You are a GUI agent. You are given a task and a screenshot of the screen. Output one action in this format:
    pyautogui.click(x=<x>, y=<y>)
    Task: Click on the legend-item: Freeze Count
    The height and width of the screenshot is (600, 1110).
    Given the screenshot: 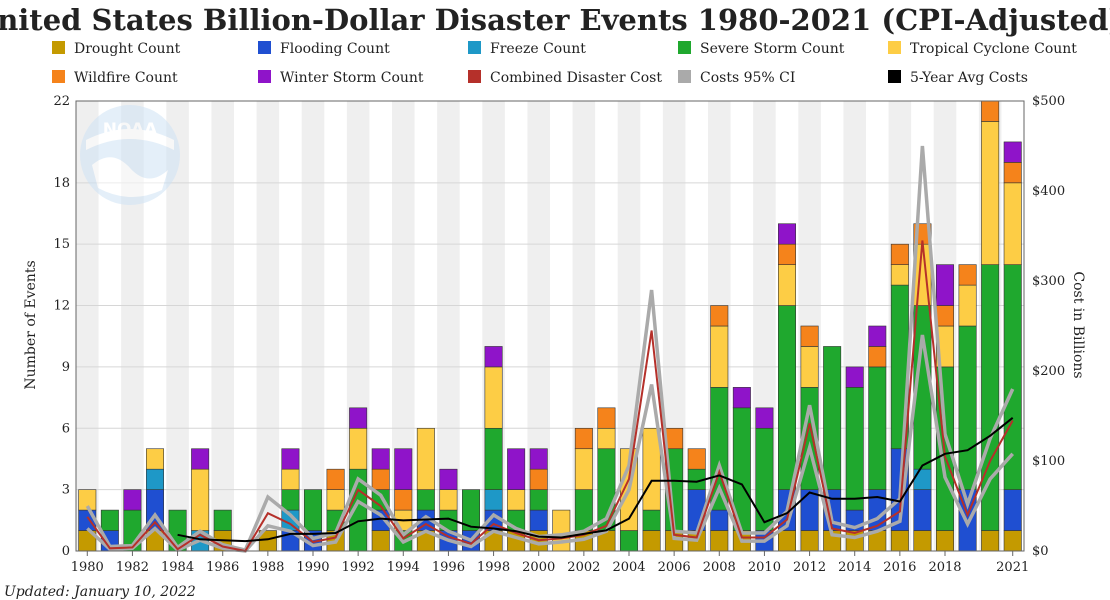 What is the action you would take?
    pyautogui.click(x=527, y=49)
    